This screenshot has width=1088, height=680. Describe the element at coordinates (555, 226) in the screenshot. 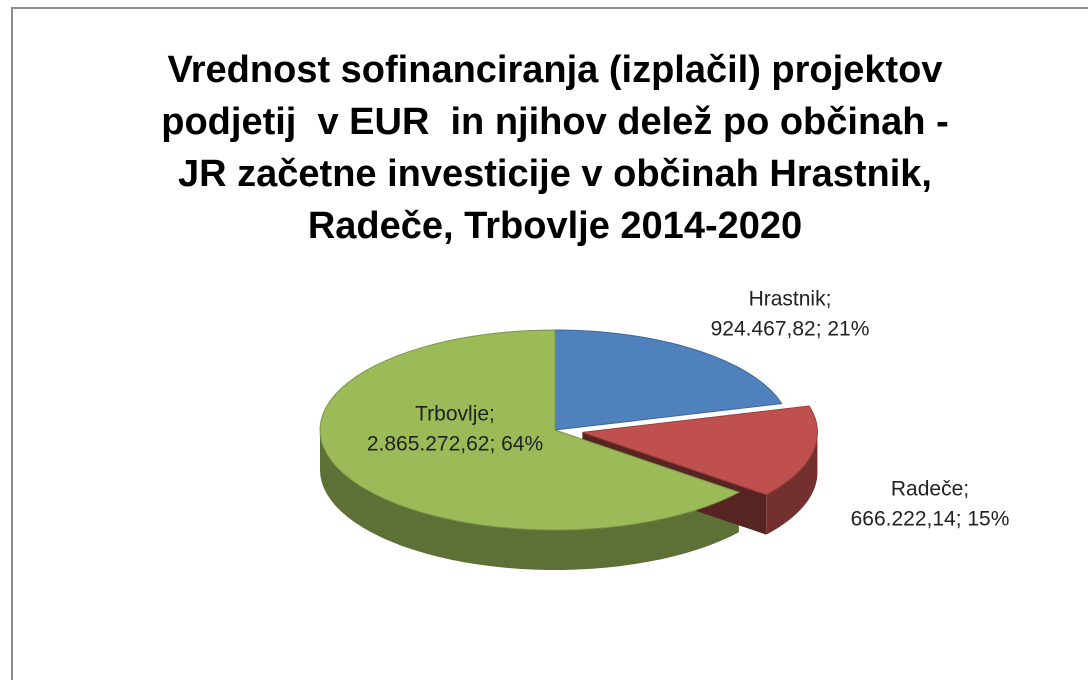

I see `title-line: Radeče, Trbovlje 2014-2020` at that location.